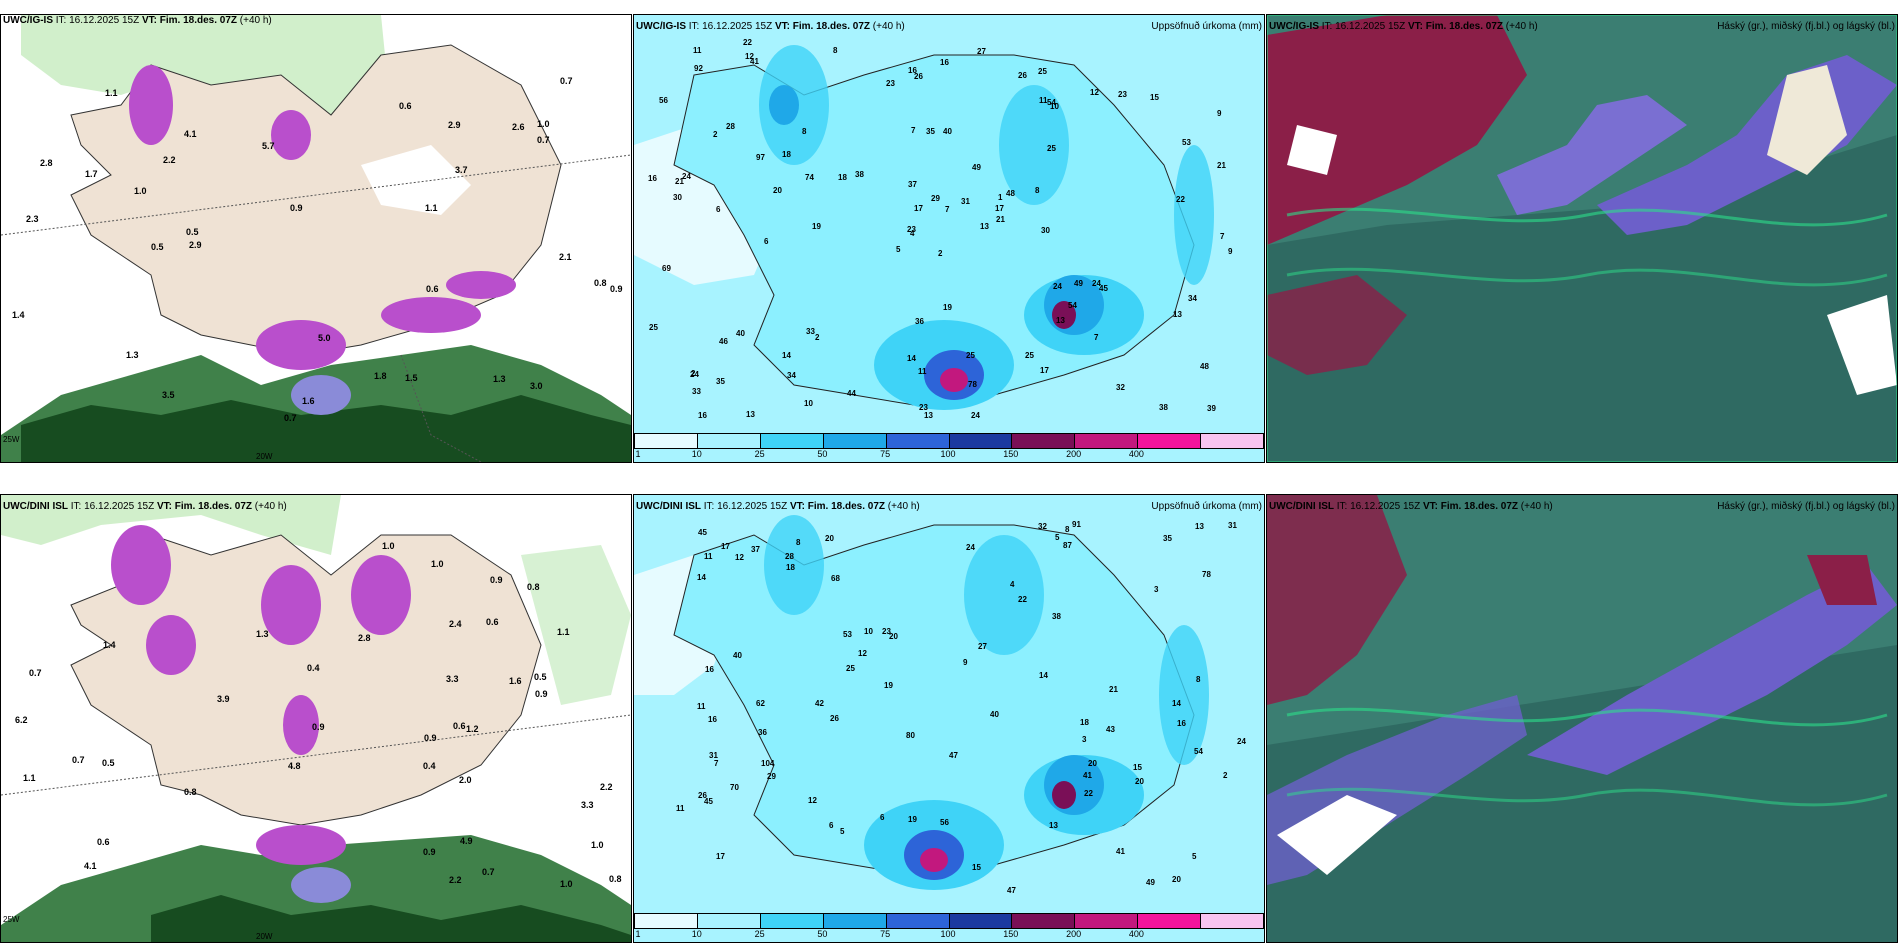 Image resolution: width=1900 pixels, height=950 pixels. I want to click on map-value-label: 1.3, so click(132, 355).